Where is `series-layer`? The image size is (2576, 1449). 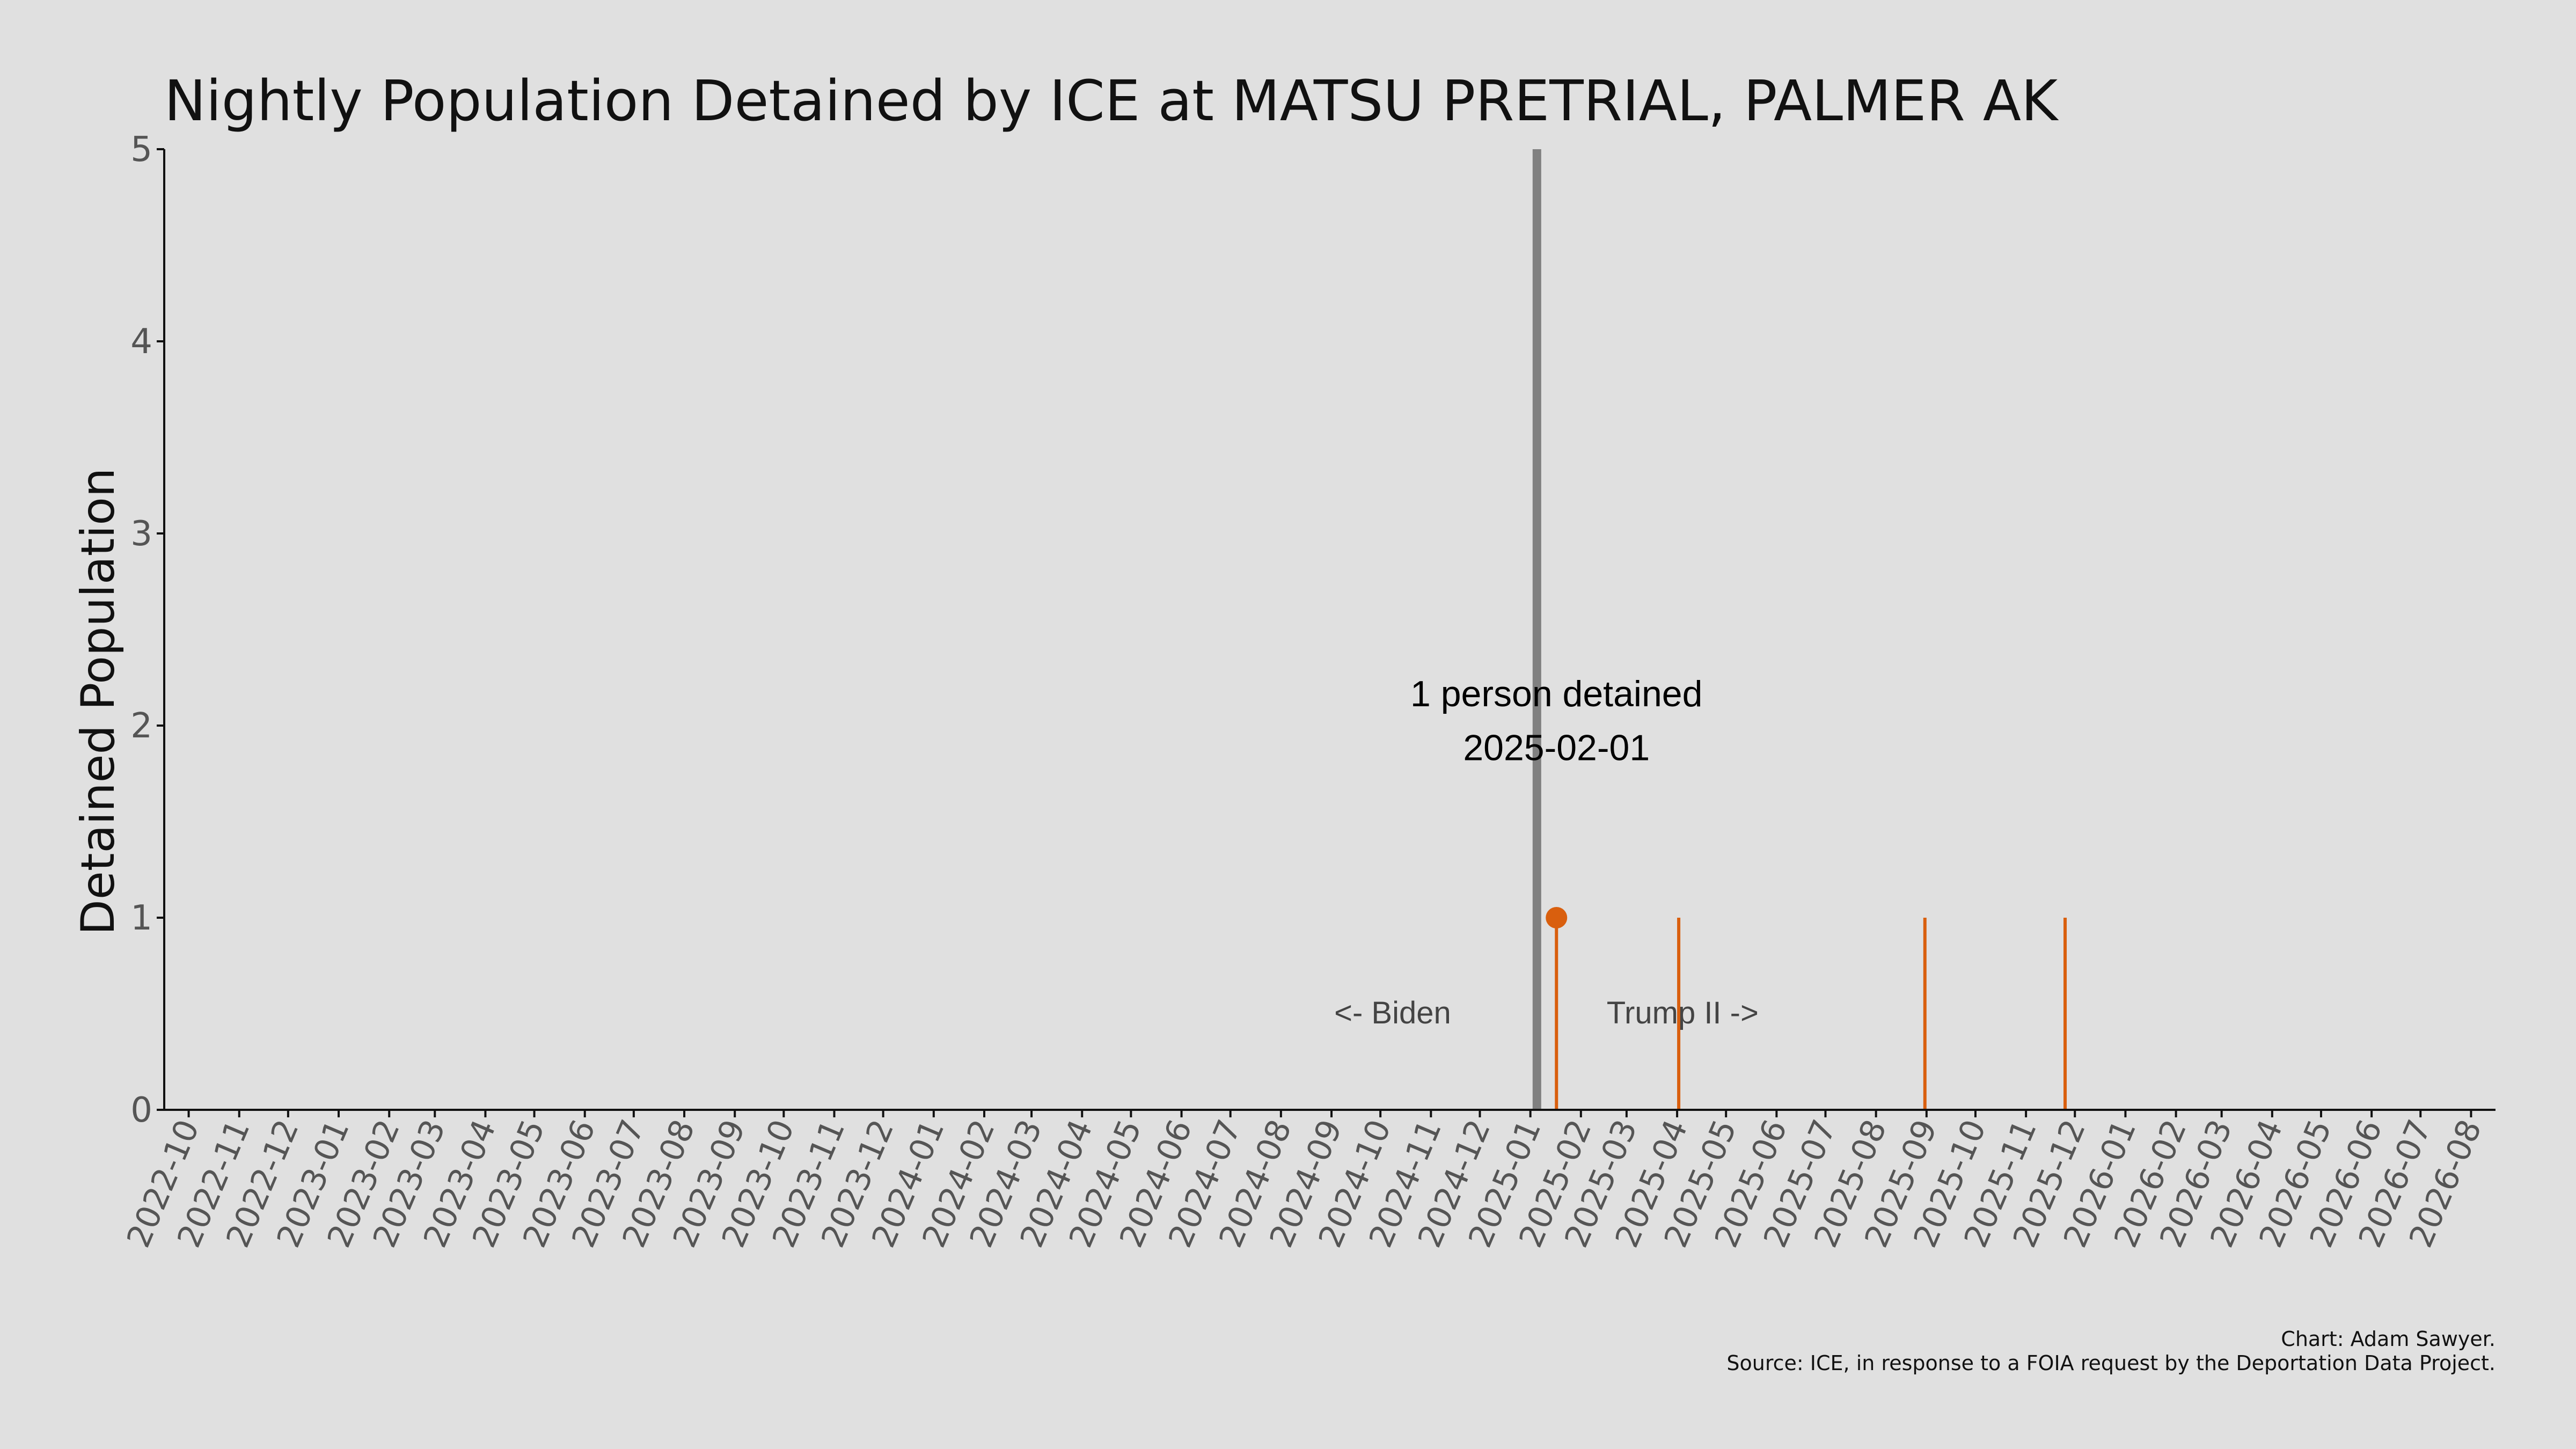
series-layer is located at coordinates (1806, 1008).